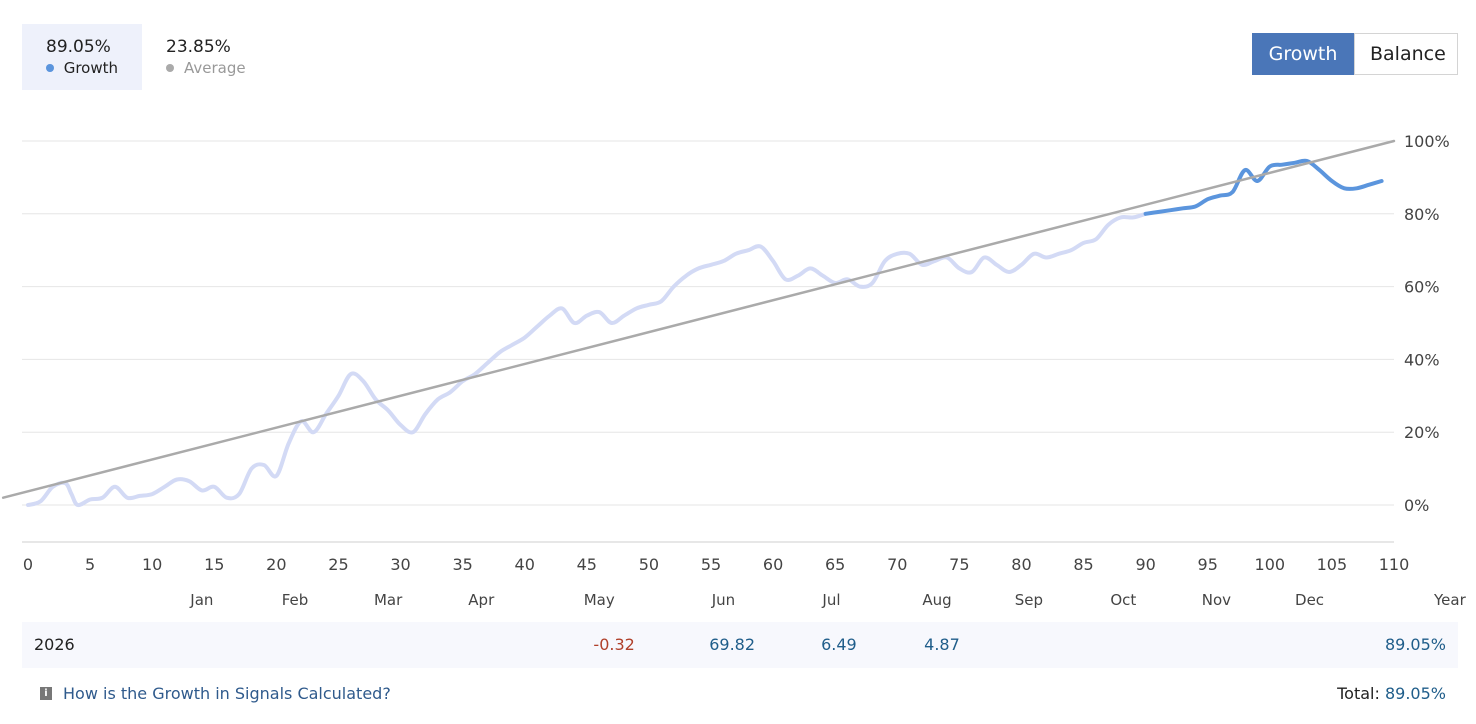 This screenshot has height=724, width=1476. I want to click on y-tick-label: 40%, so click(1422, 359).